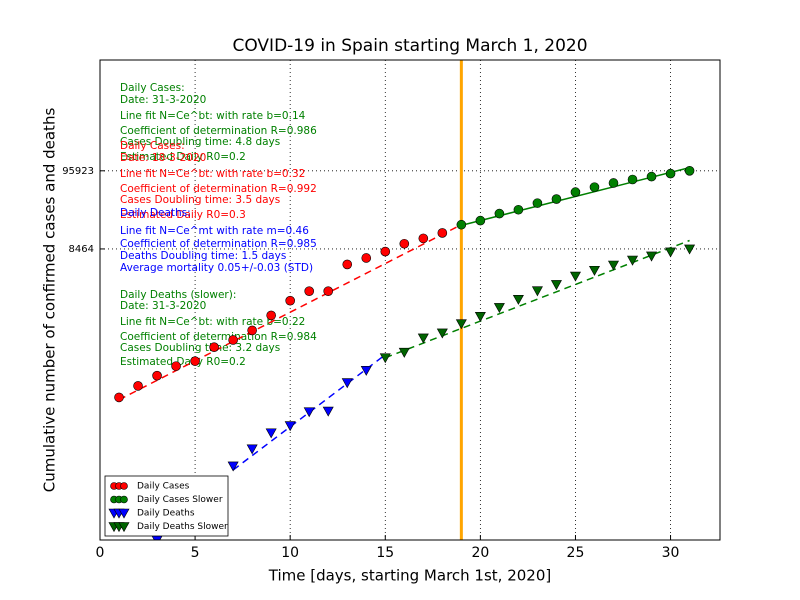 The height and width of the screenshot is (600, 800). I want to click on x-tick-label: 15, so click(385, 553).